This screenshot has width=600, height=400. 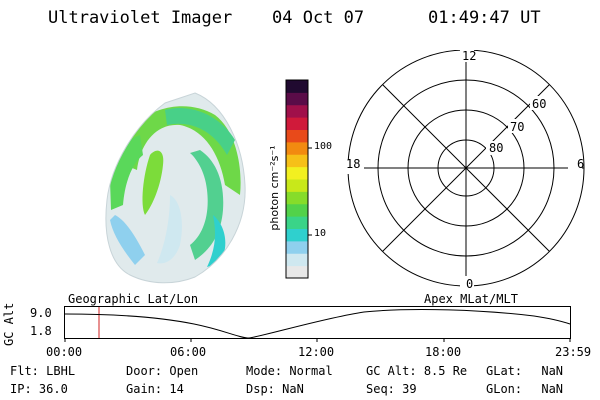 What do you see at coordinates (525, 389) in the screenshot?
I see `info-glon: GLon: NaN` at bounding box center [525, 389].